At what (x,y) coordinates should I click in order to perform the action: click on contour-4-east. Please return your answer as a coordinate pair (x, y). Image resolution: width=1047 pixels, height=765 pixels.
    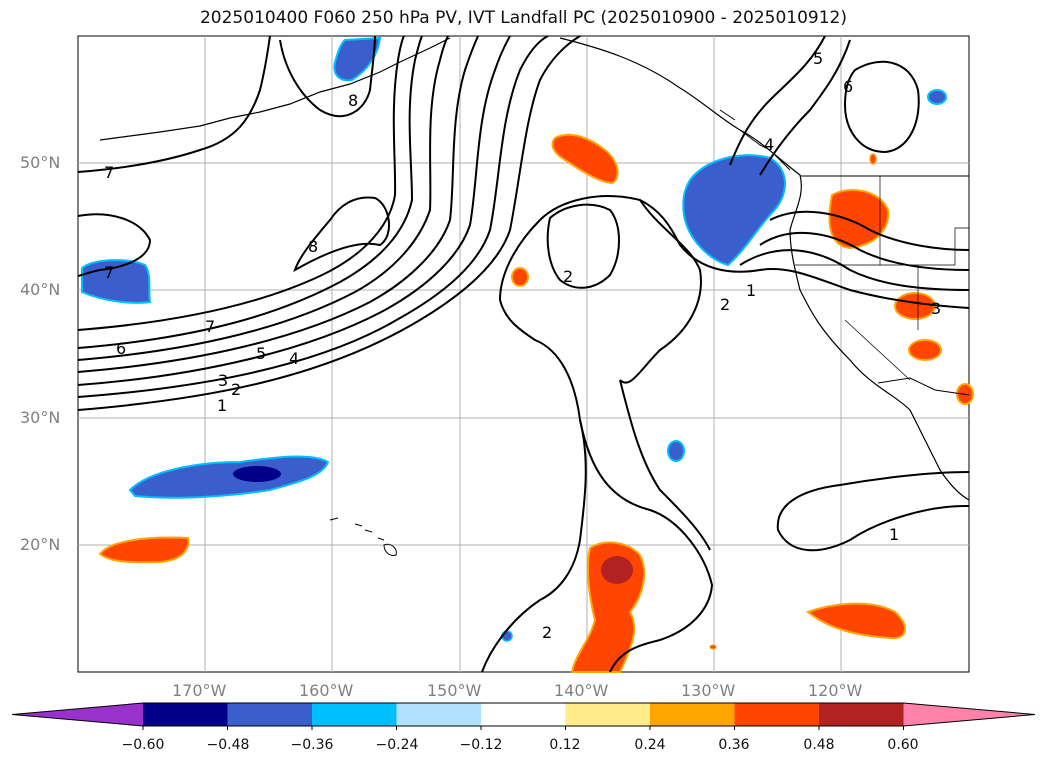
    Looking at the image, I should click on (869, 230).